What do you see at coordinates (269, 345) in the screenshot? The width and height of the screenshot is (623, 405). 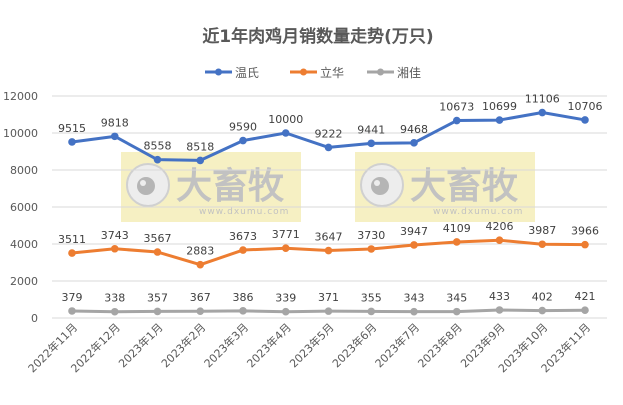 I see `x-tick-label: 2023年4月` at bounding box center [269, 345].